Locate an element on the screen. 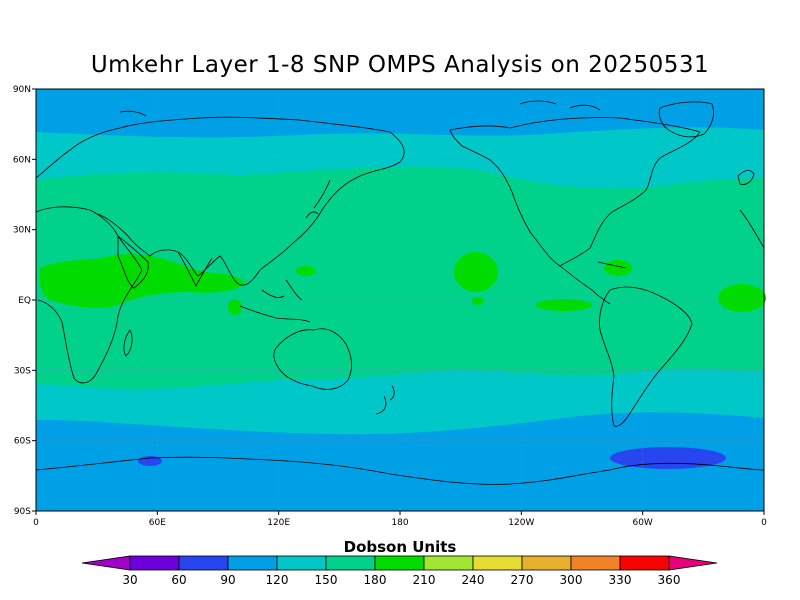  latitude-axis: 90N 60N 30N EQ 30S 60S 90S is located at coordinates (24, 301).